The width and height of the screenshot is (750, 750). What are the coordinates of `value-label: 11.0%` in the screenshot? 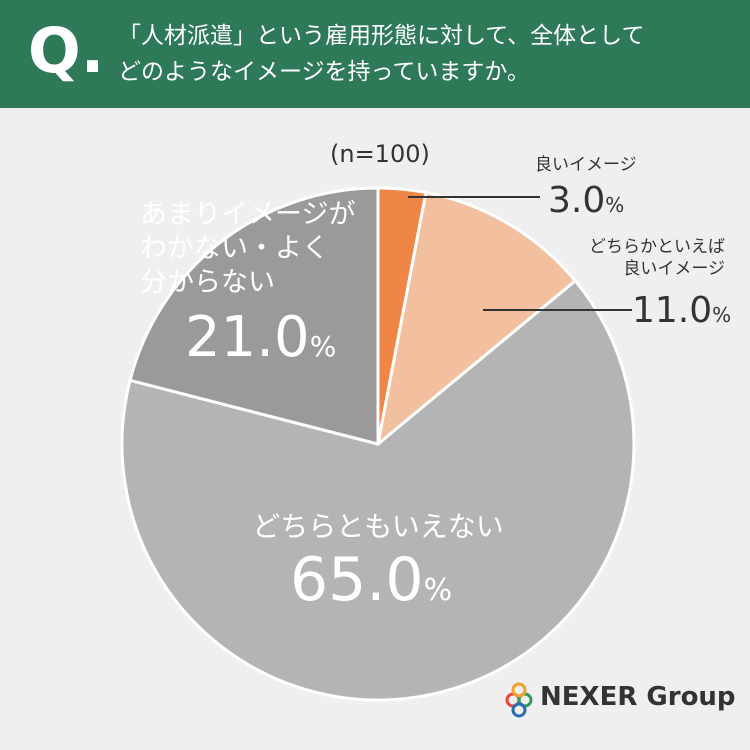 It's located at (681, 310).